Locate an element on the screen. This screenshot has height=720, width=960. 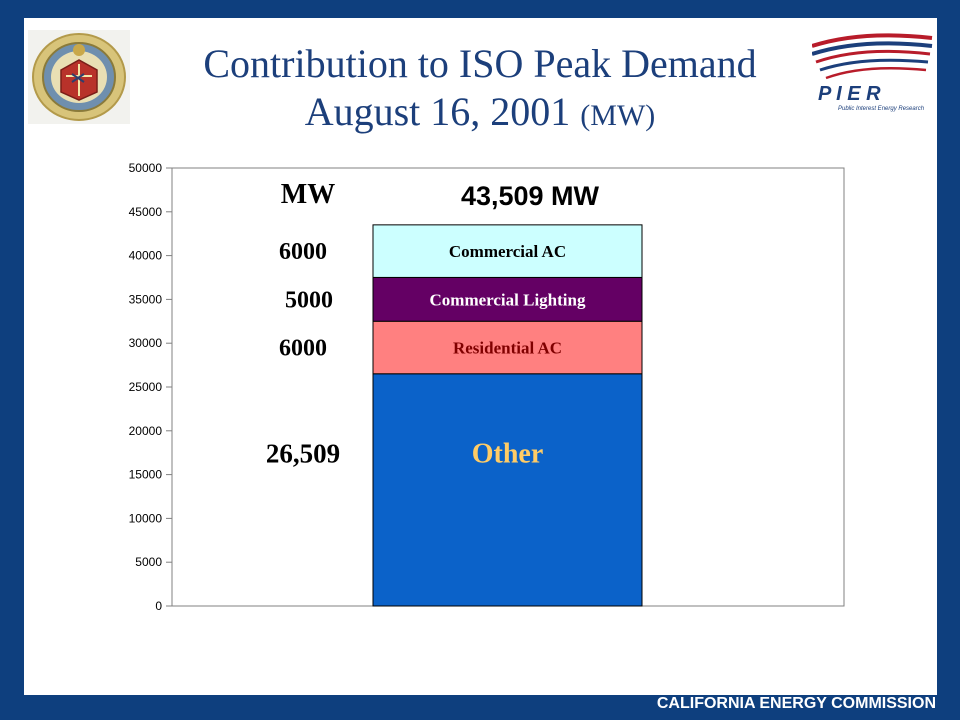
bar-segment-commercial-lighting is located at coordinates (507, 299).